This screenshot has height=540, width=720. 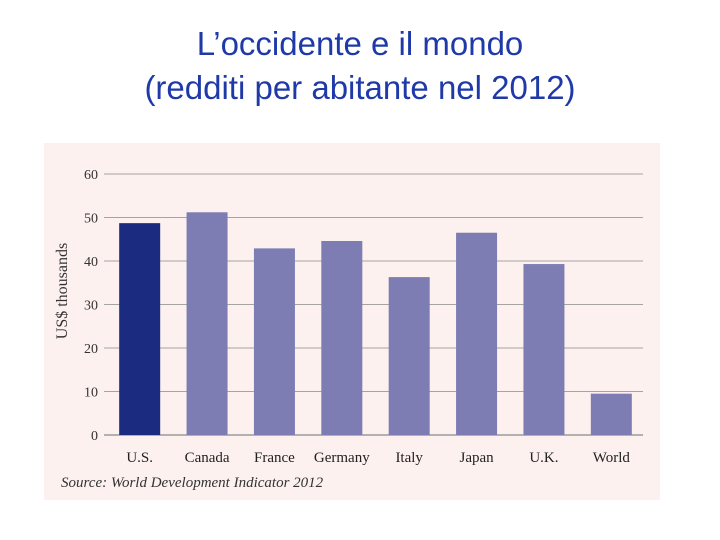 I want to click on y-tick-label: 30, so click(x=91, y=306).